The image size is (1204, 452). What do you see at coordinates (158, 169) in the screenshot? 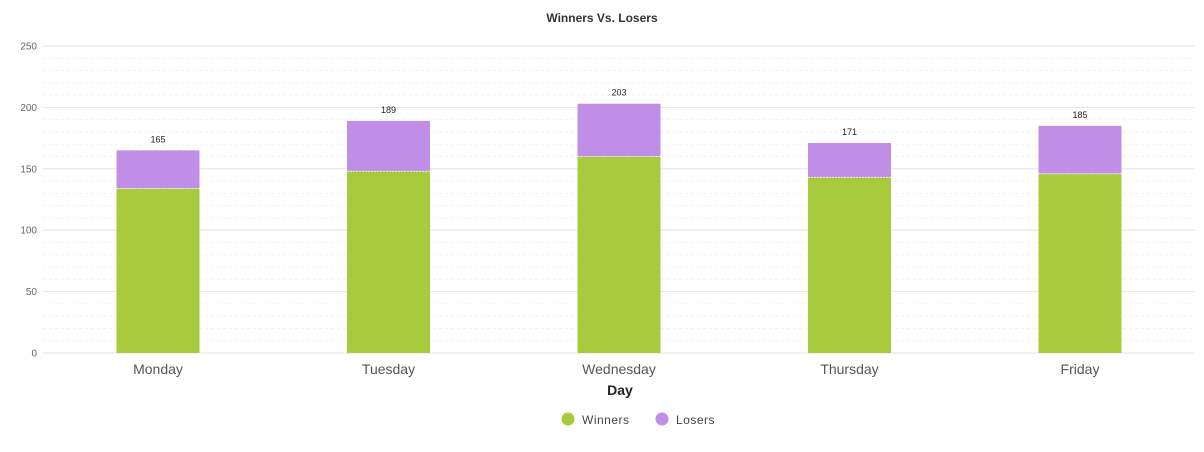
I see `bar-losers-monday` at bounding box center [158, 169].